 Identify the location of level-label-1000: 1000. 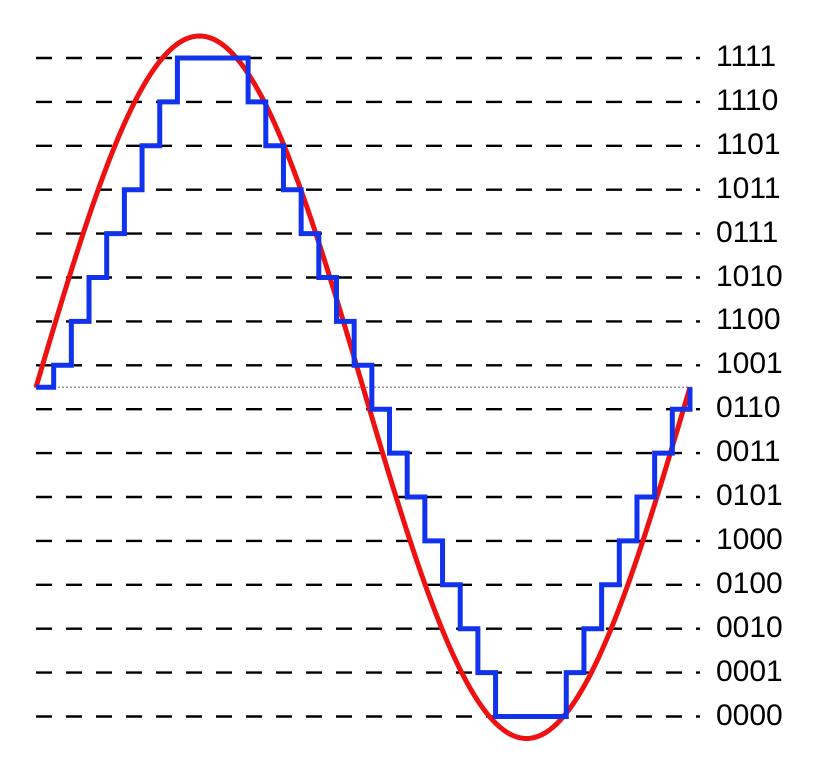
(749, 539).